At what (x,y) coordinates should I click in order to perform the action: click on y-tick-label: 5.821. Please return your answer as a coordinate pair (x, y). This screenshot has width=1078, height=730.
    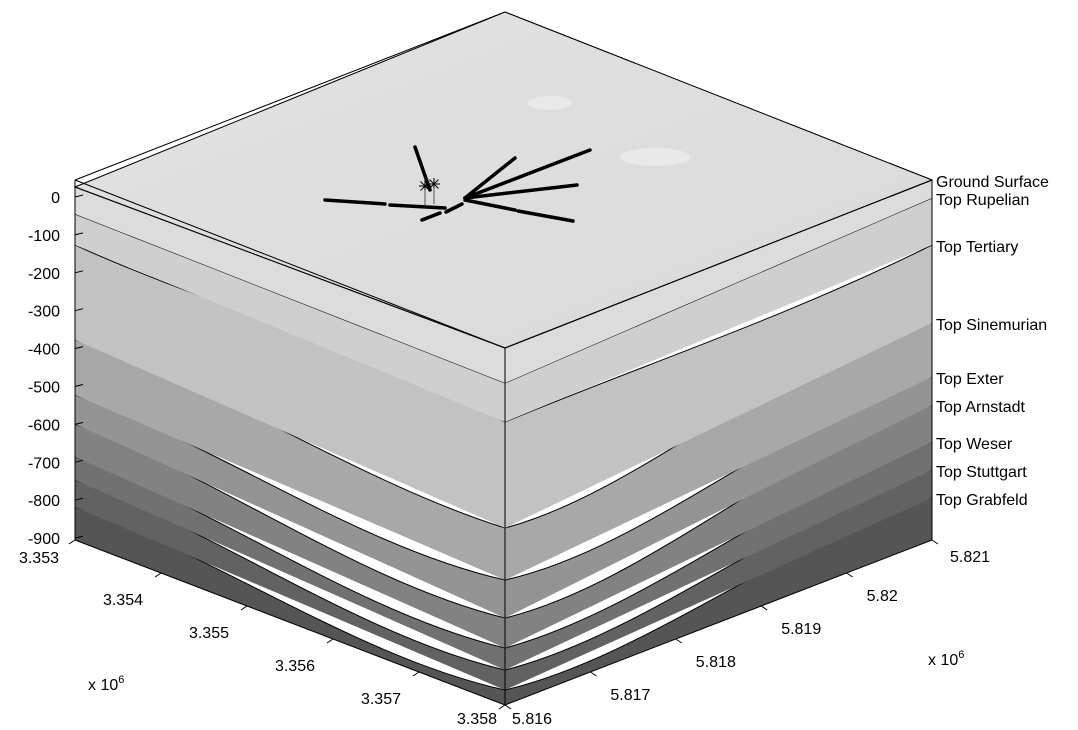
    Looking at the image, I should click on (970, 557).